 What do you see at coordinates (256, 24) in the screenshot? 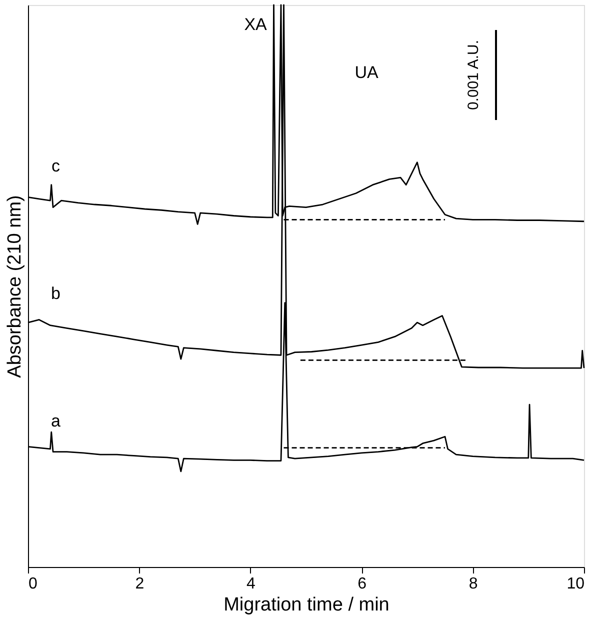
I see `annotation: XA` at bounding box center [256, 24].